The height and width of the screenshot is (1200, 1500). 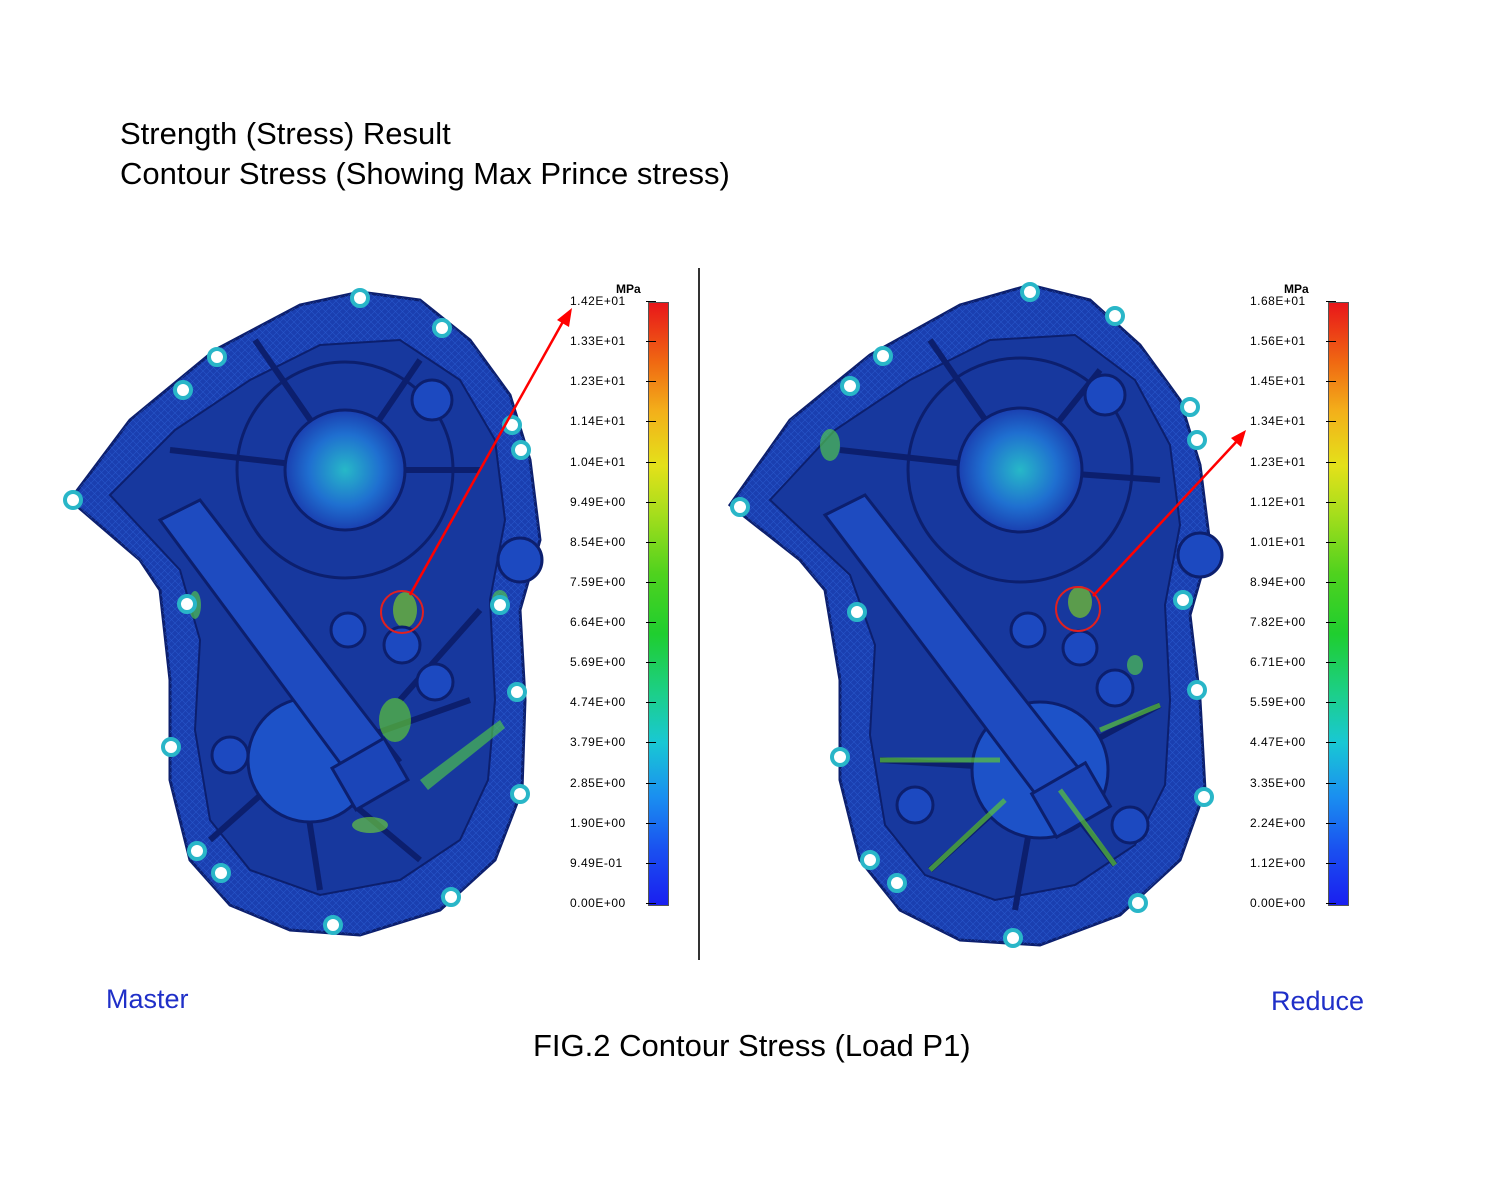 What do you see at coordinates (613, 381) in the screenshot?
I see `master-legend-tick: 1.23E+01` at bounding box center [613, 381].